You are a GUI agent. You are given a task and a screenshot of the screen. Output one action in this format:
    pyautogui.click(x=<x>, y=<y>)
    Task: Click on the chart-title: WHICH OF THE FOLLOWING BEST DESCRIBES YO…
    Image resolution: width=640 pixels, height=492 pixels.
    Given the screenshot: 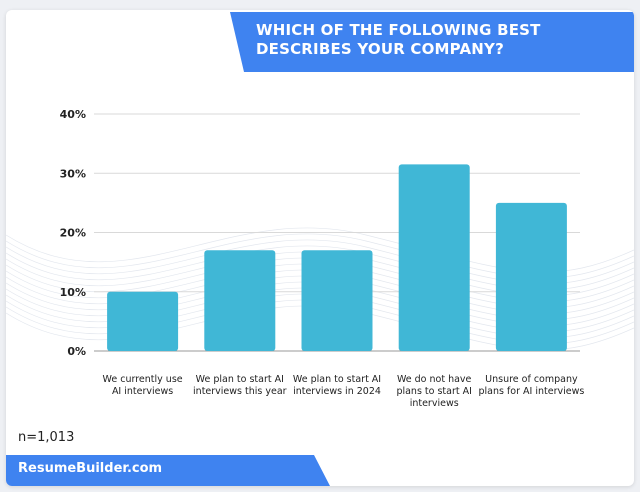 What is the action you would take?
    pyautogui.click(x=398, y=39)
    